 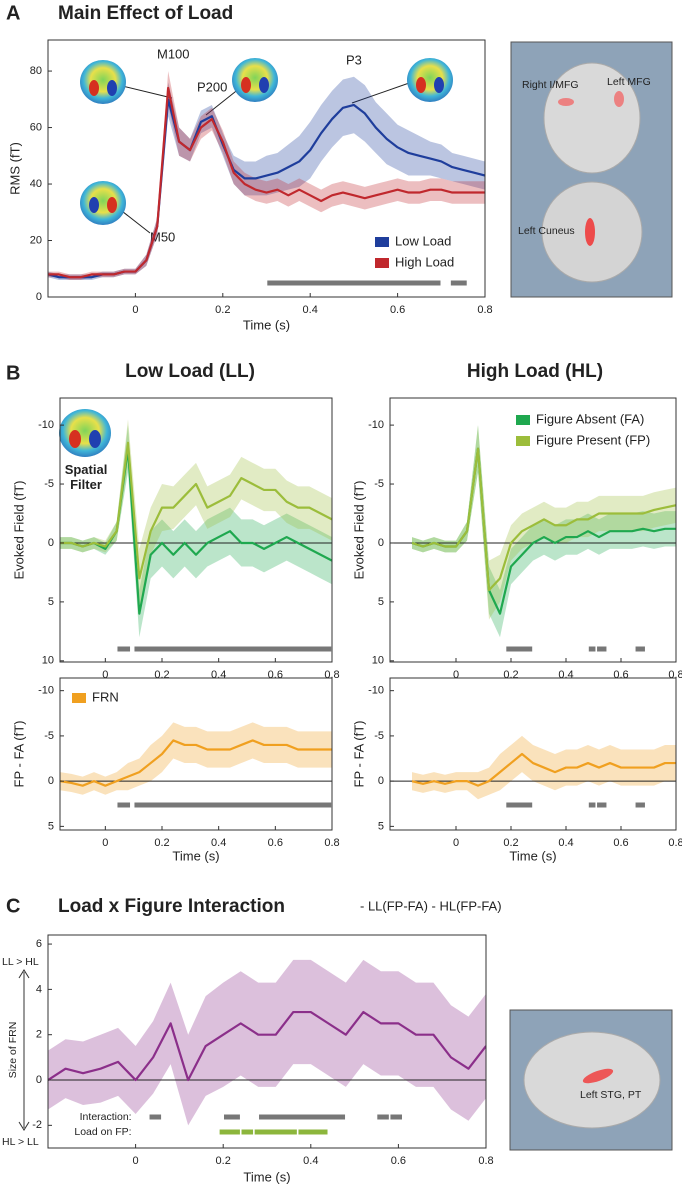 I want to click on y-tick-label: 20, so click(x=36, y=240).